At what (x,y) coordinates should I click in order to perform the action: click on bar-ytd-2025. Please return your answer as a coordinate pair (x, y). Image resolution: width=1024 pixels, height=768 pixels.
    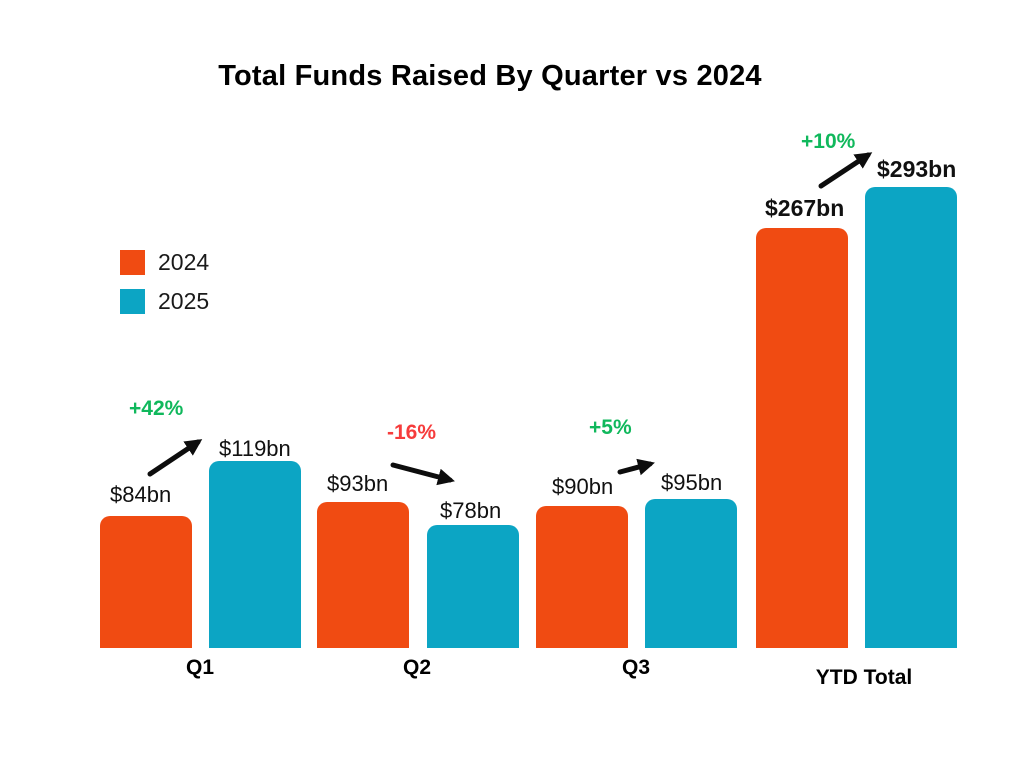
    Looking at the image, I should click on (911, 417).